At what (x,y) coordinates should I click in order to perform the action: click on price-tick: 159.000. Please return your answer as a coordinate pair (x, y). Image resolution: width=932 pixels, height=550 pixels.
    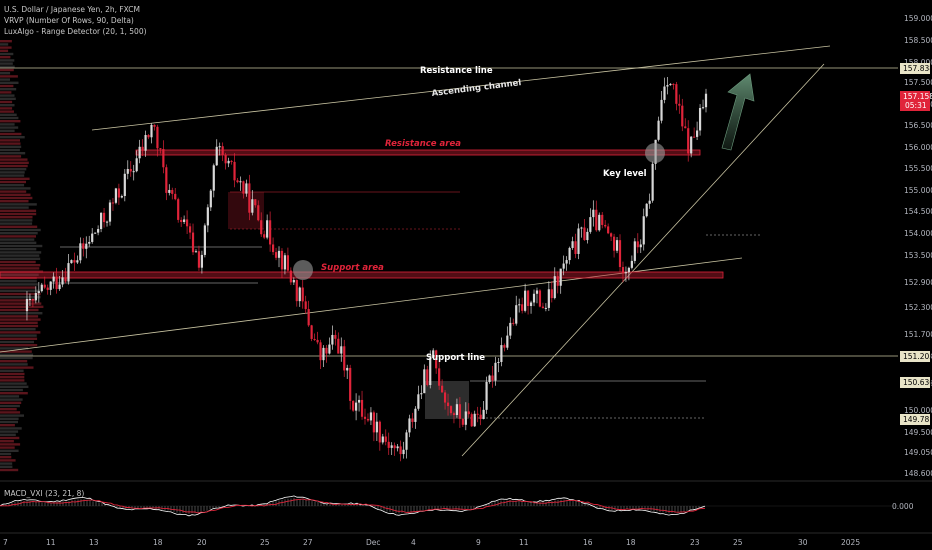
    Looking at the image, I should click on (918, 18).